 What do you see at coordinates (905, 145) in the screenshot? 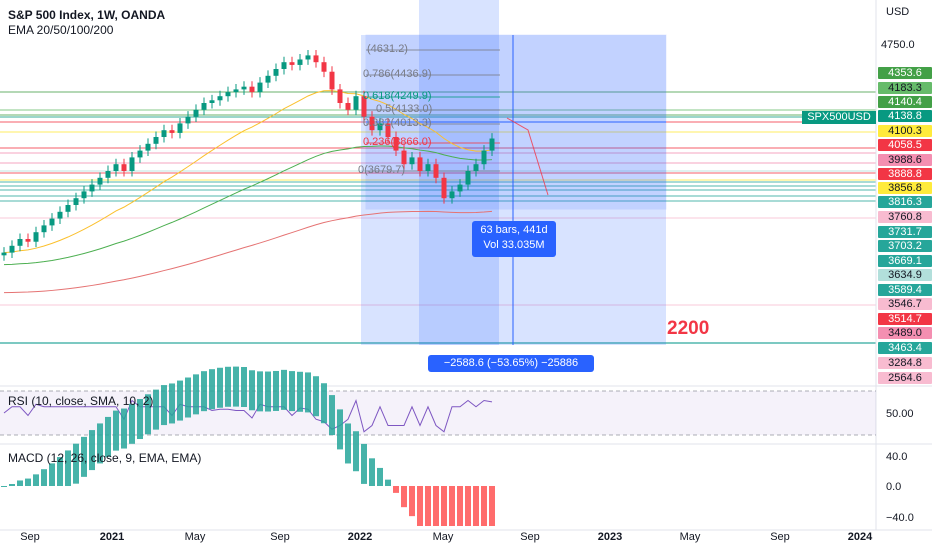
I see `price-tag: 4058.5` at bounding box center [905, 145].